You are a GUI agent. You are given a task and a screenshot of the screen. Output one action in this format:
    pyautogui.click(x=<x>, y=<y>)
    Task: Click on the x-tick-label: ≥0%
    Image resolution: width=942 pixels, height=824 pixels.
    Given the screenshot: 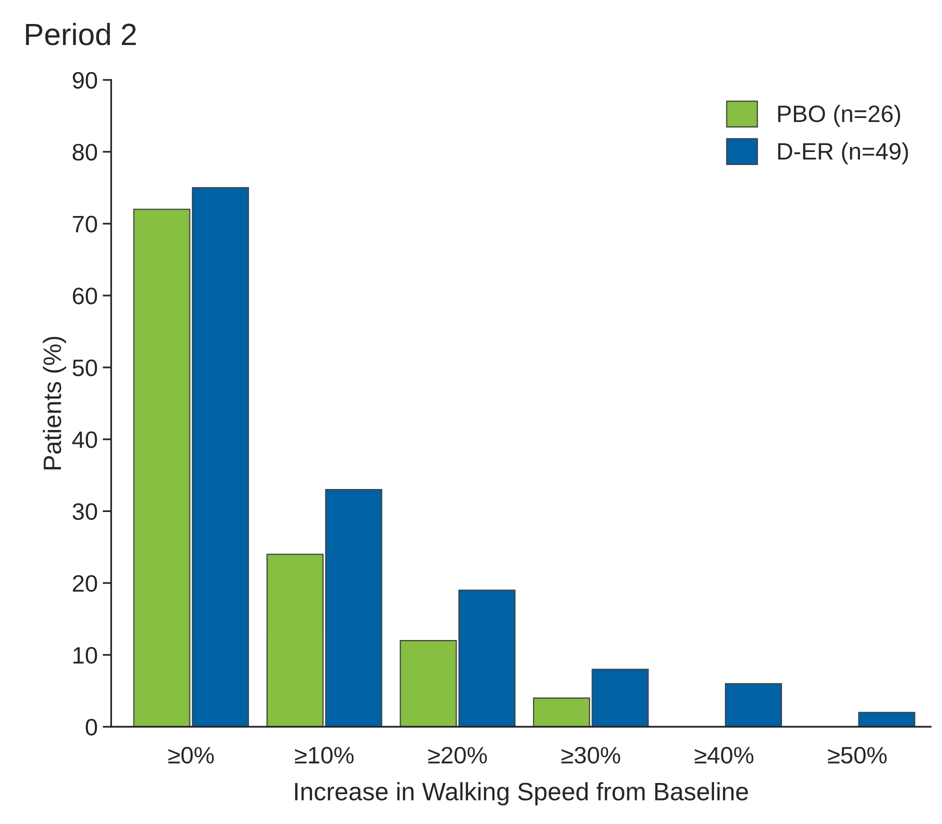 What is the action you would take?
    pyautogui.click(x=191, y=755)
    